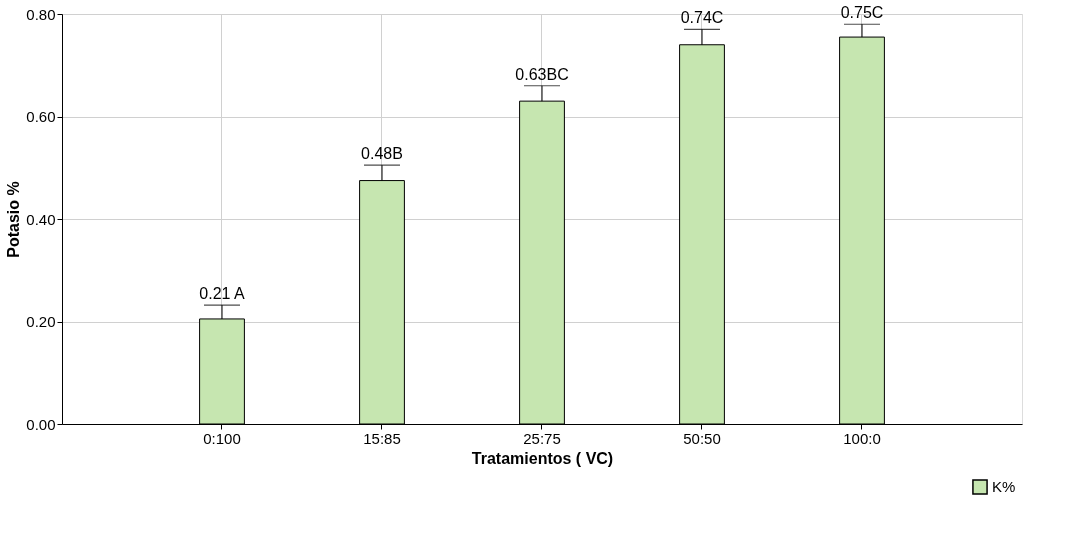 Image resolution: width=1092 pixels, height=541 pixels. What do you see at coordinates (542, 74) in the screenshot?
I see `data-label: 0.63BC` at bounding box center [542, 74].